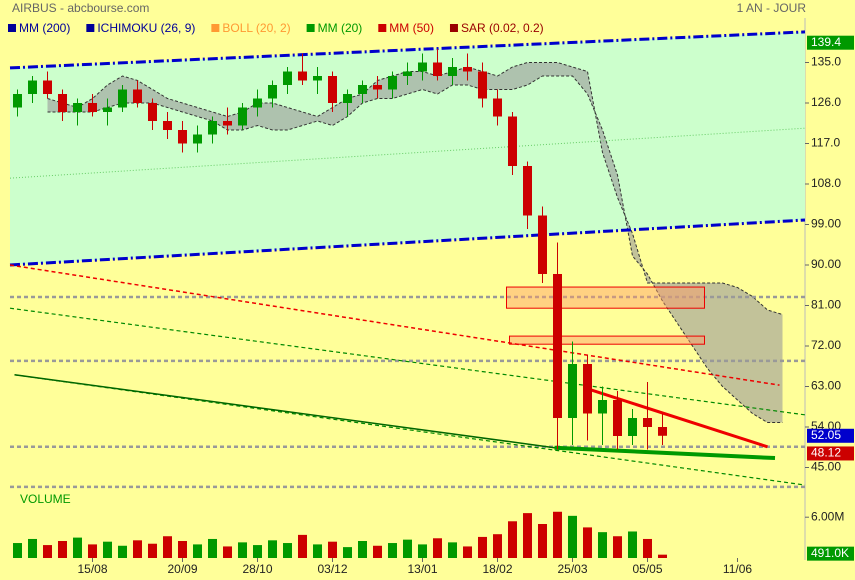 This screenshot has height=580, width=855. What do you see at coordinates (827, 516) in the screenshot?
I see `y-tick-label: 6.00M` at bounding box center [827, 516].